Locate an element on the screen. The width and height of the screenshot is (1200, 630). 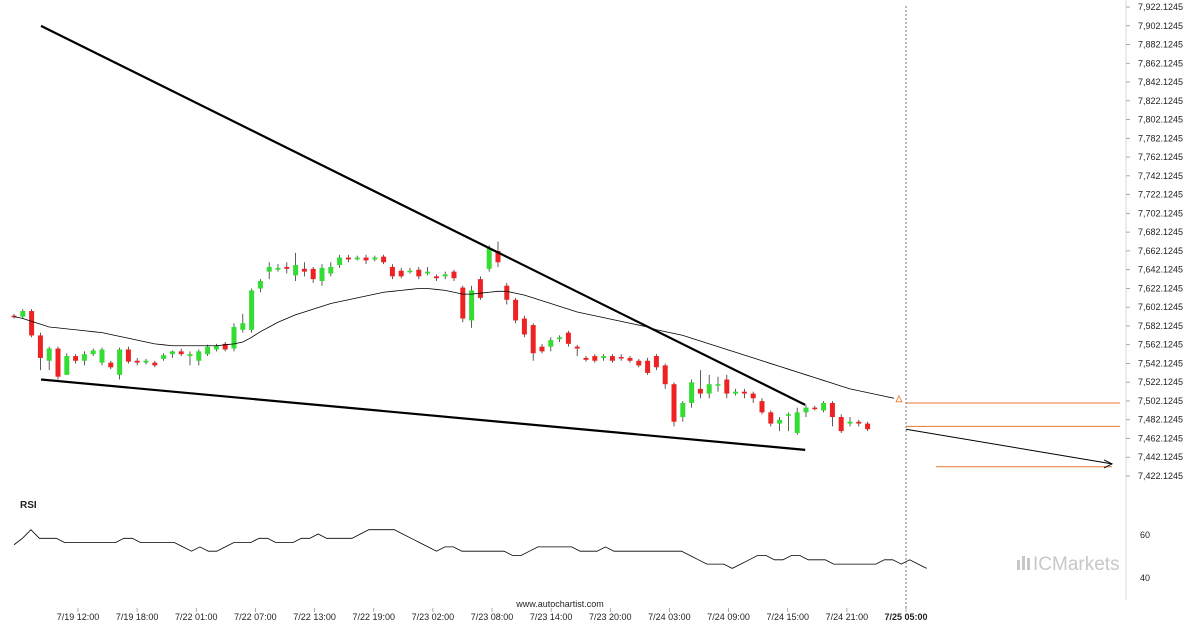
price-tick-label: 7,862.1245 is located at coordinates (1160, 63).